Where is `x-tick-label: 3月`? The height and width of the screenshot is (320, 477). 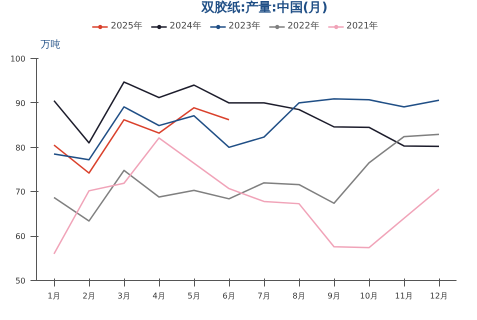
x-tick-label: 3月 is located at coordinates (124, 296).